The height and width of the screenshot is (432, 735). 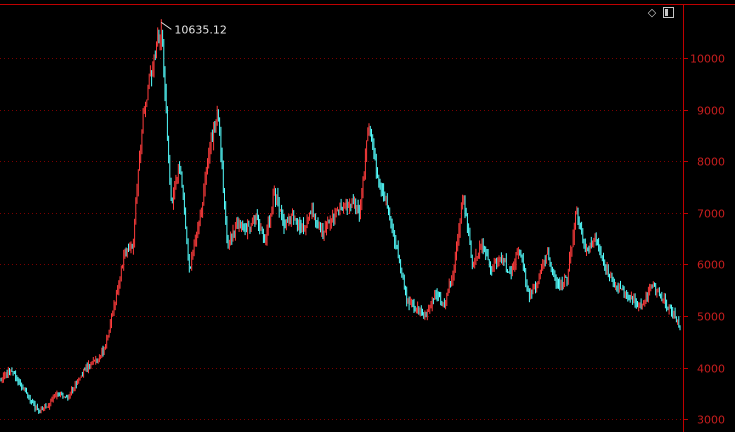 I want to click on y-tick-label: 8000, so click(x=711, y=162).